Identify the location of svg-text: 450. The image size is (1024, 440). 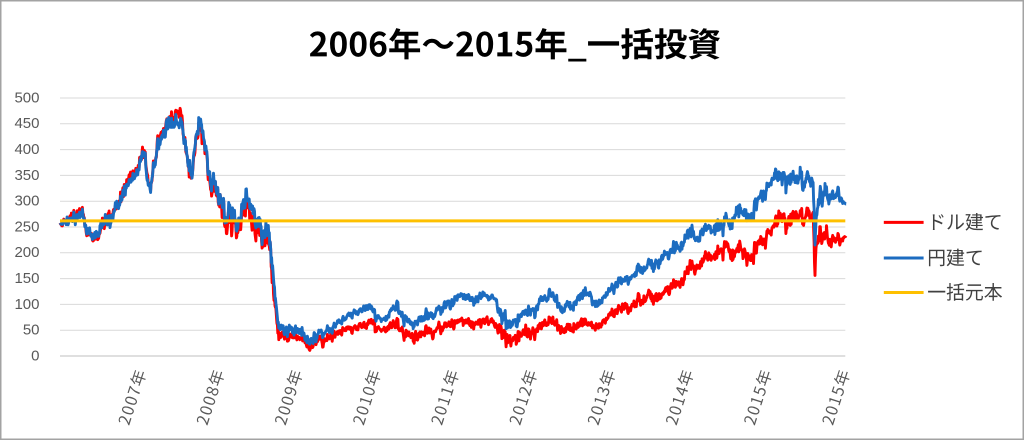
(26, 123).